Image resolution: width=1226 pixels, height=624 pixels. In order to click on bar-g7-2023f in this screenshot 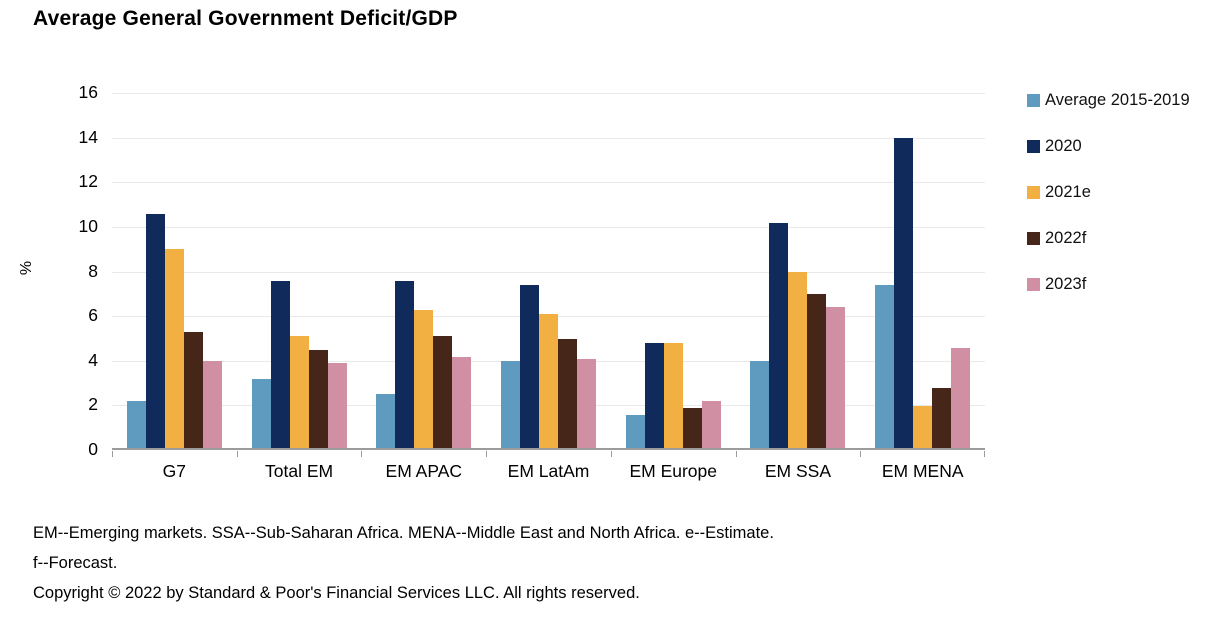, I will do `click(212, 404)`.